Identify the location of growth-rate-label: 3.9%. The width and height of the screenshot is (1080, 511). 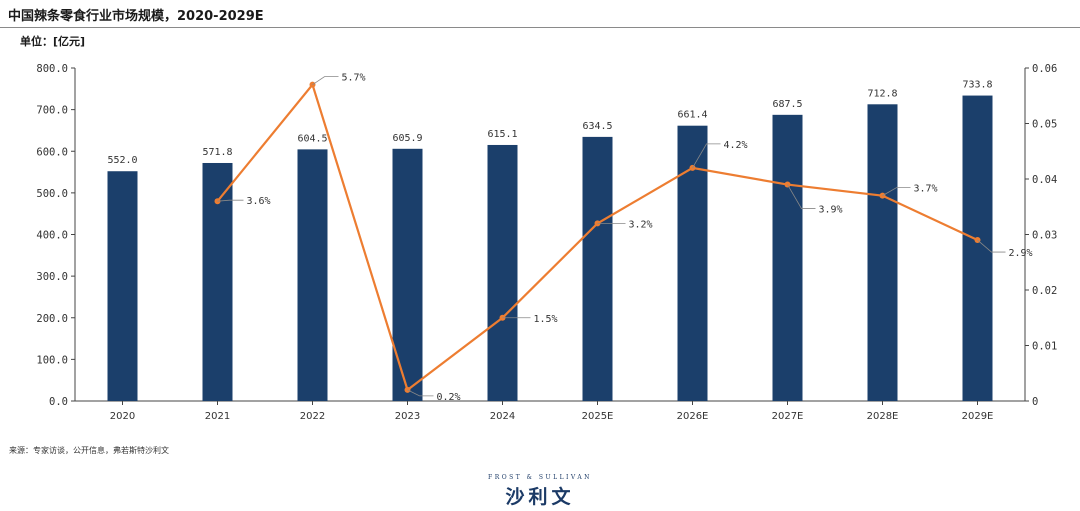
(831, 210).